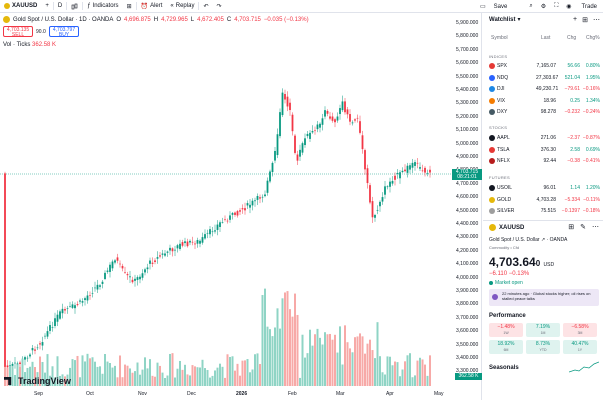 This screenshot has height=400, width=603. I want to click on watchlist-last: 27,303.67, so click(547, 77).